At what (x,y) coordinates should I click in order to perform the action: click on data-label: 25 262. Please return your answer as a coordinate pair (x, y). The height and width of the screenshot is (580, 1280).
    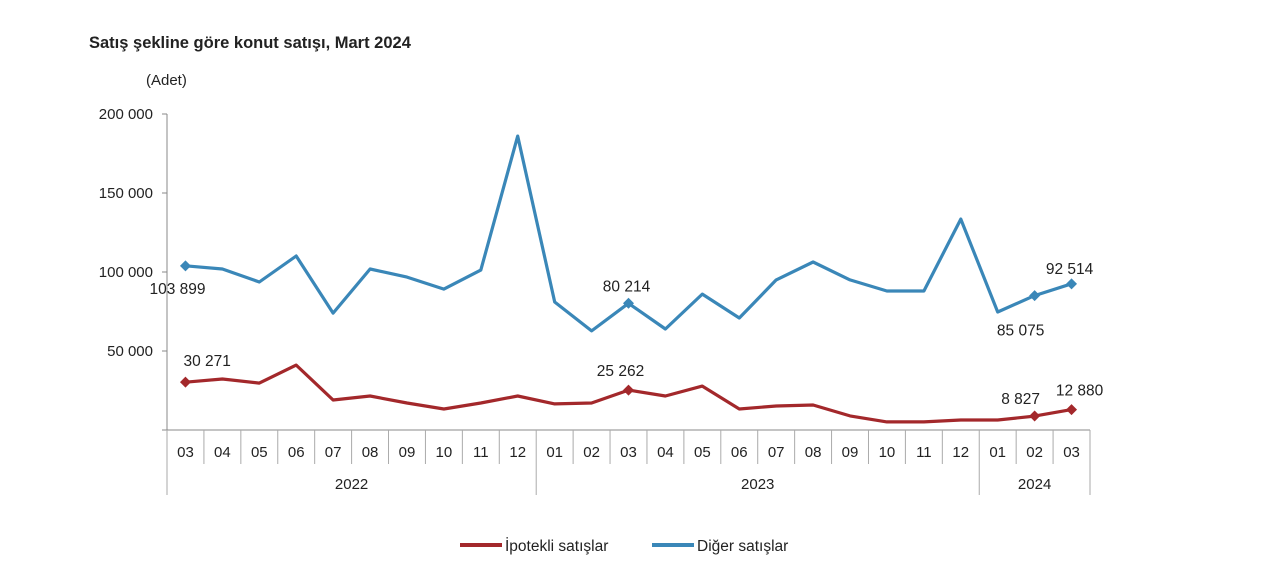
    Looking at the image, I should click on (620, 371).